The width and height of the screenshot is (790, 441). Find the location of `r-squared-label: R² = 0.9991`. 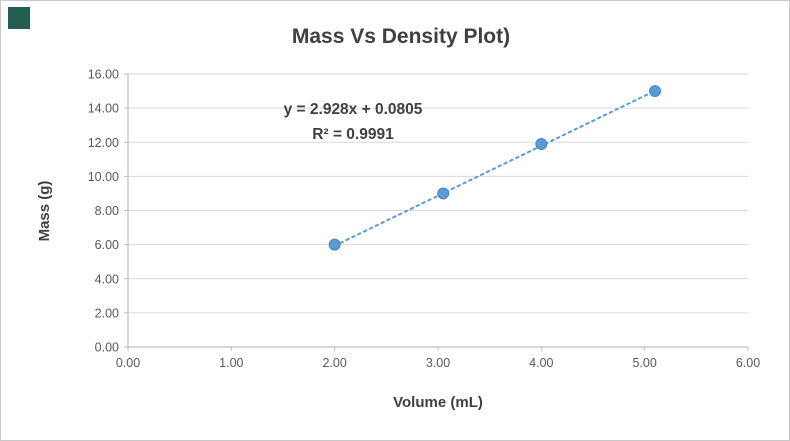

r-squared-label: R² = 0.9991 is located at coordinates (353, 134).